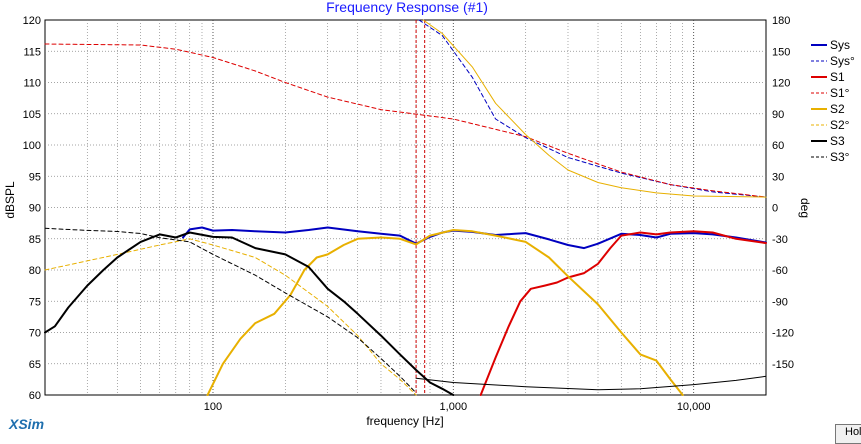  I want to click on legend: Sys Sys° S1 S1° S2 S2° S3 S3°, so click(833, 101).